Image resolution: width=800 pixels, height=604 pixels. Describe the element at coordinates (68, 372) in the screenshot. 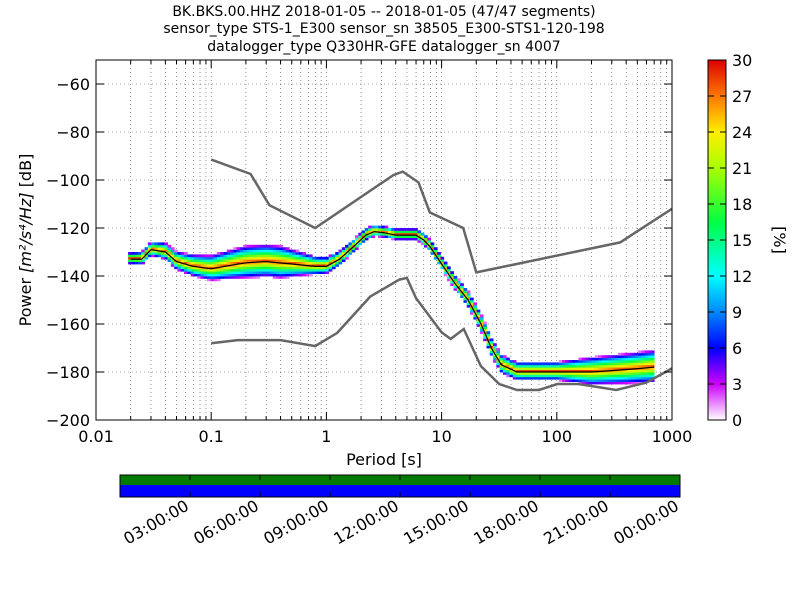

I see `y-tick-label: −180` at that location.